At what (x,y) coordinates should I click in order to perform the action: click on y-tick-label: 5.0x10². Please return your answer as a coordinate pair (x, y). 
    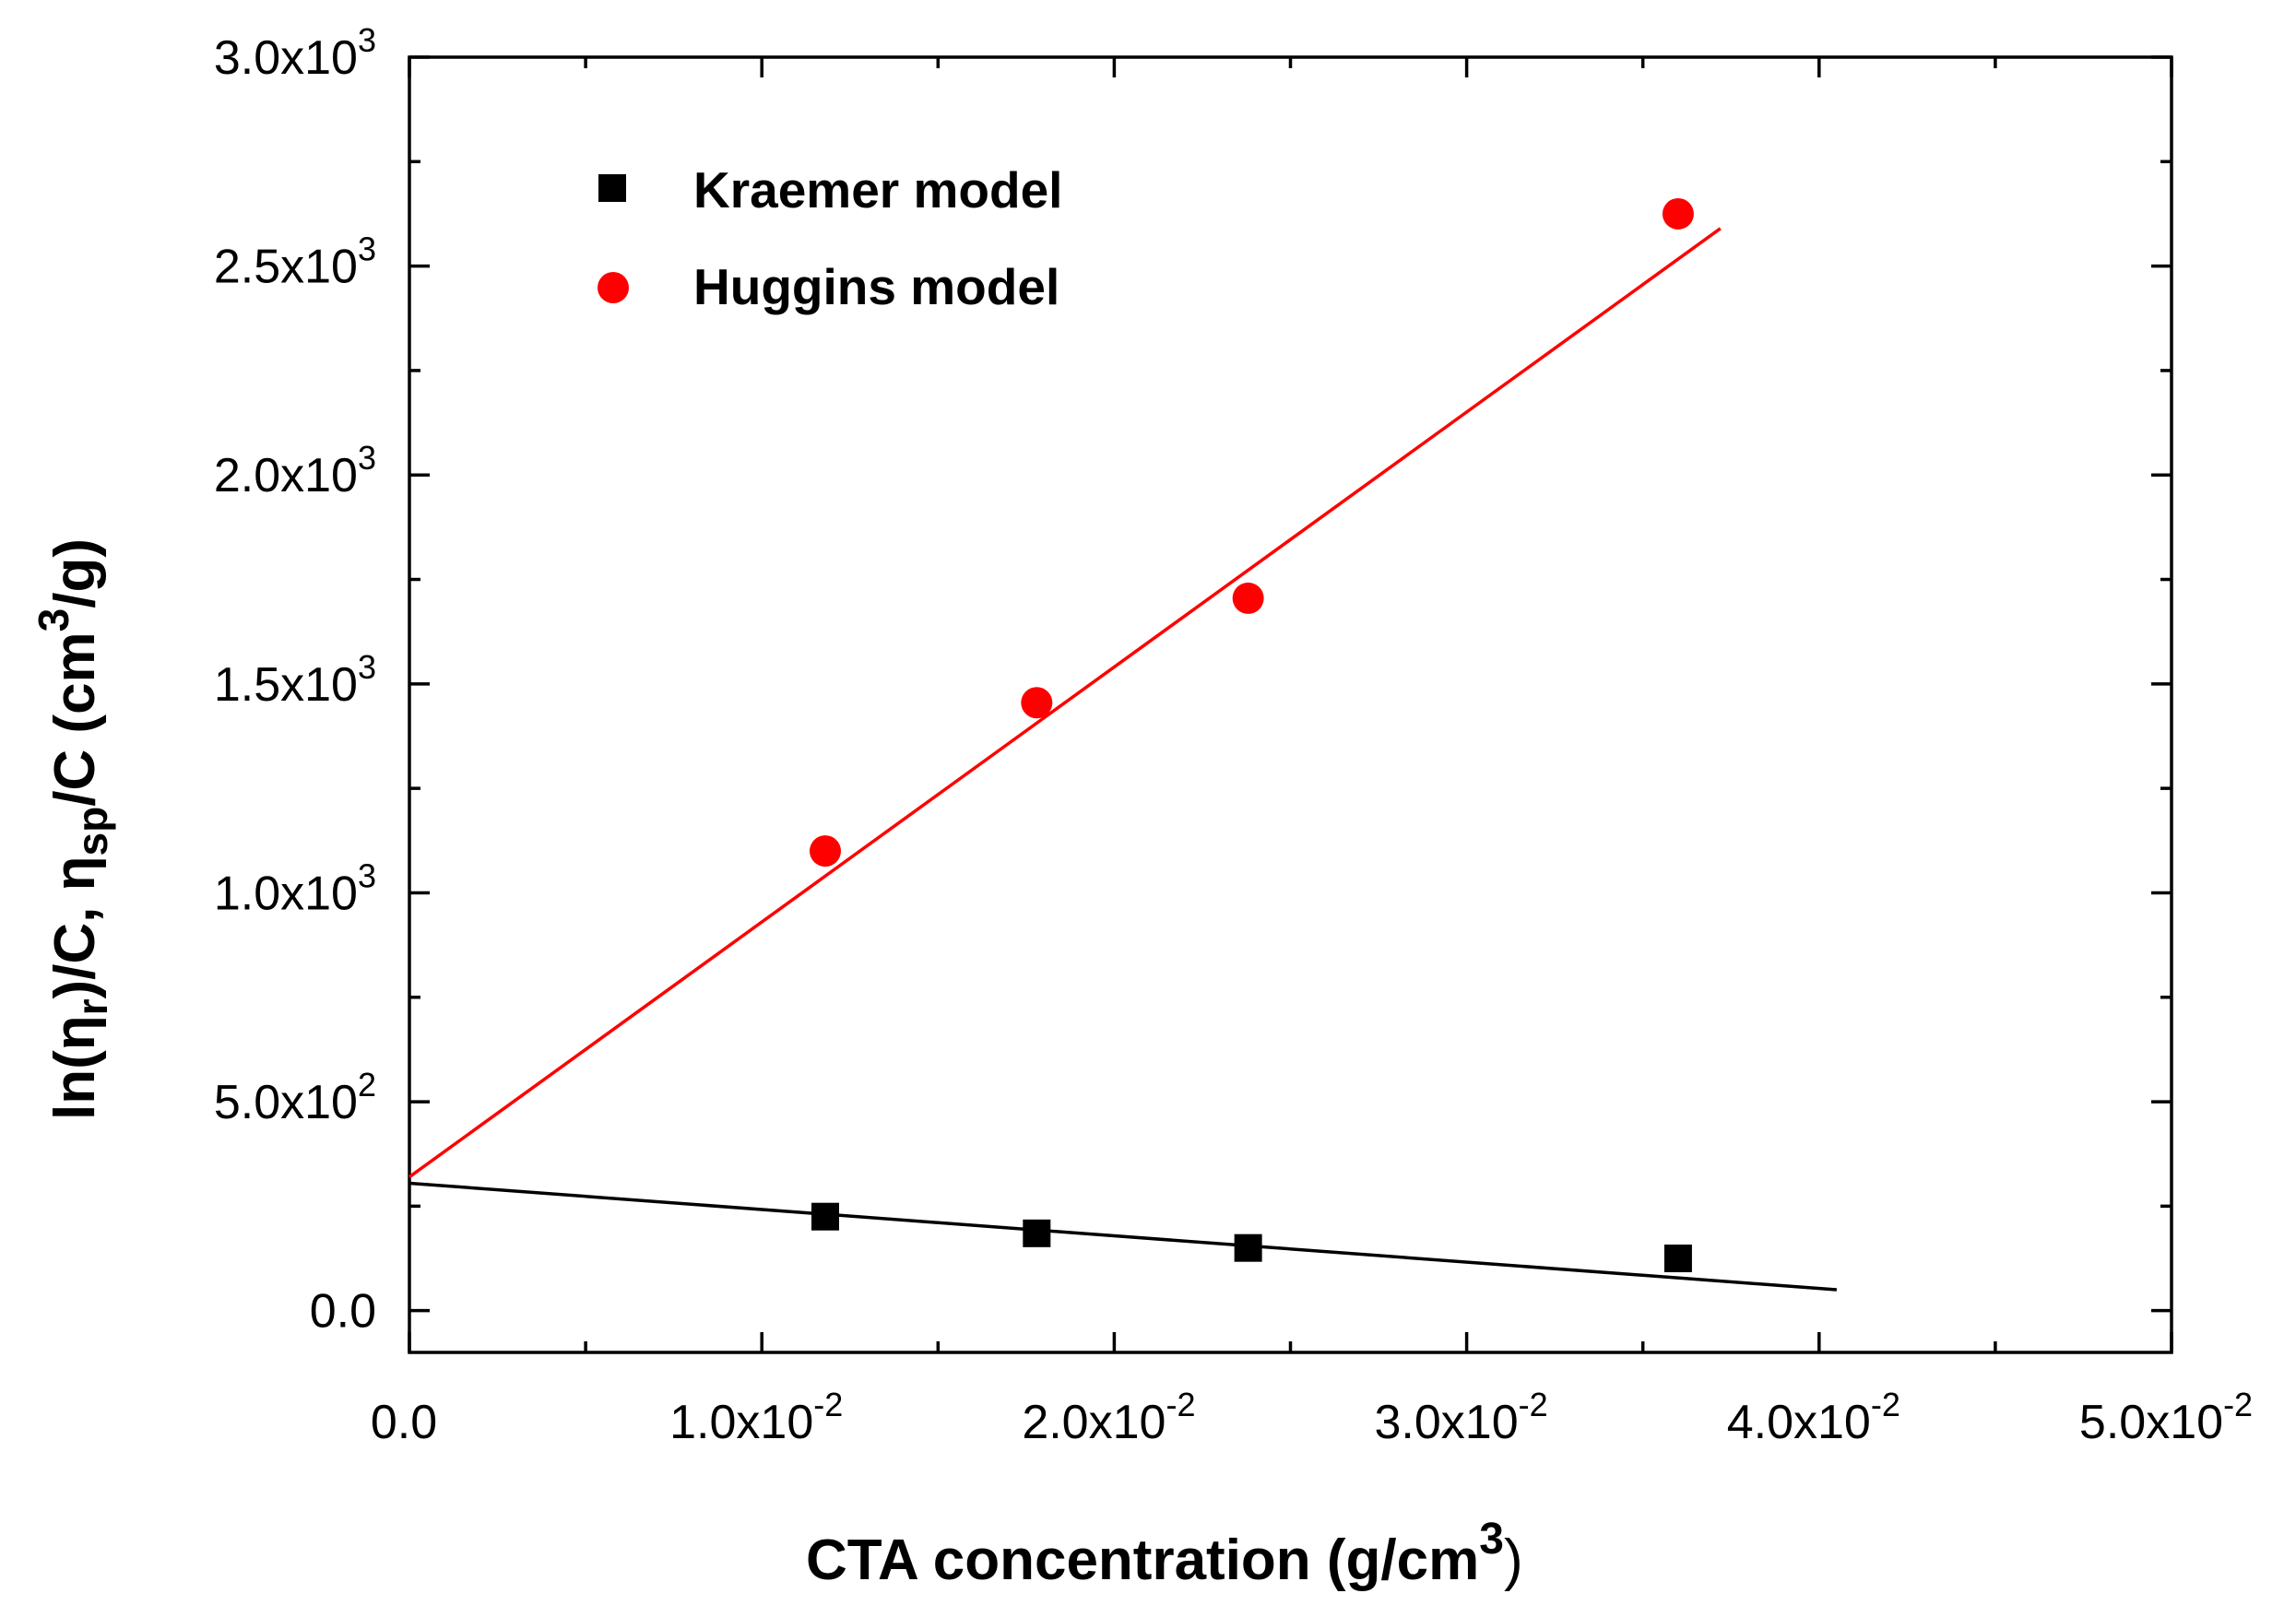
    Looking at the image, I should click on (295, 1097).